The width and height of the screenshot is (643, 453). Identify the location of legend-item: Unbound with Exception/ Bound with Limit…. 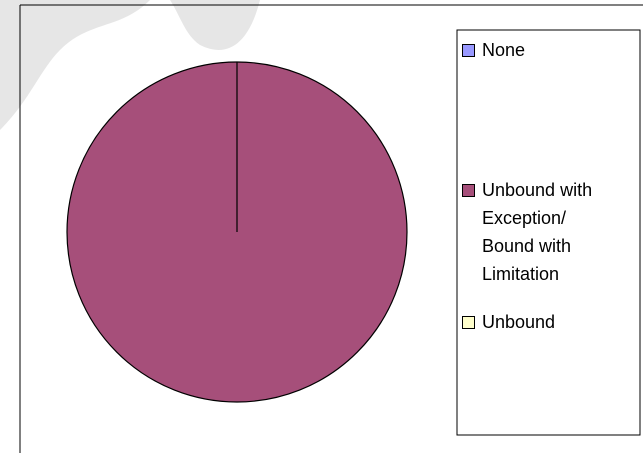
(532, 232).